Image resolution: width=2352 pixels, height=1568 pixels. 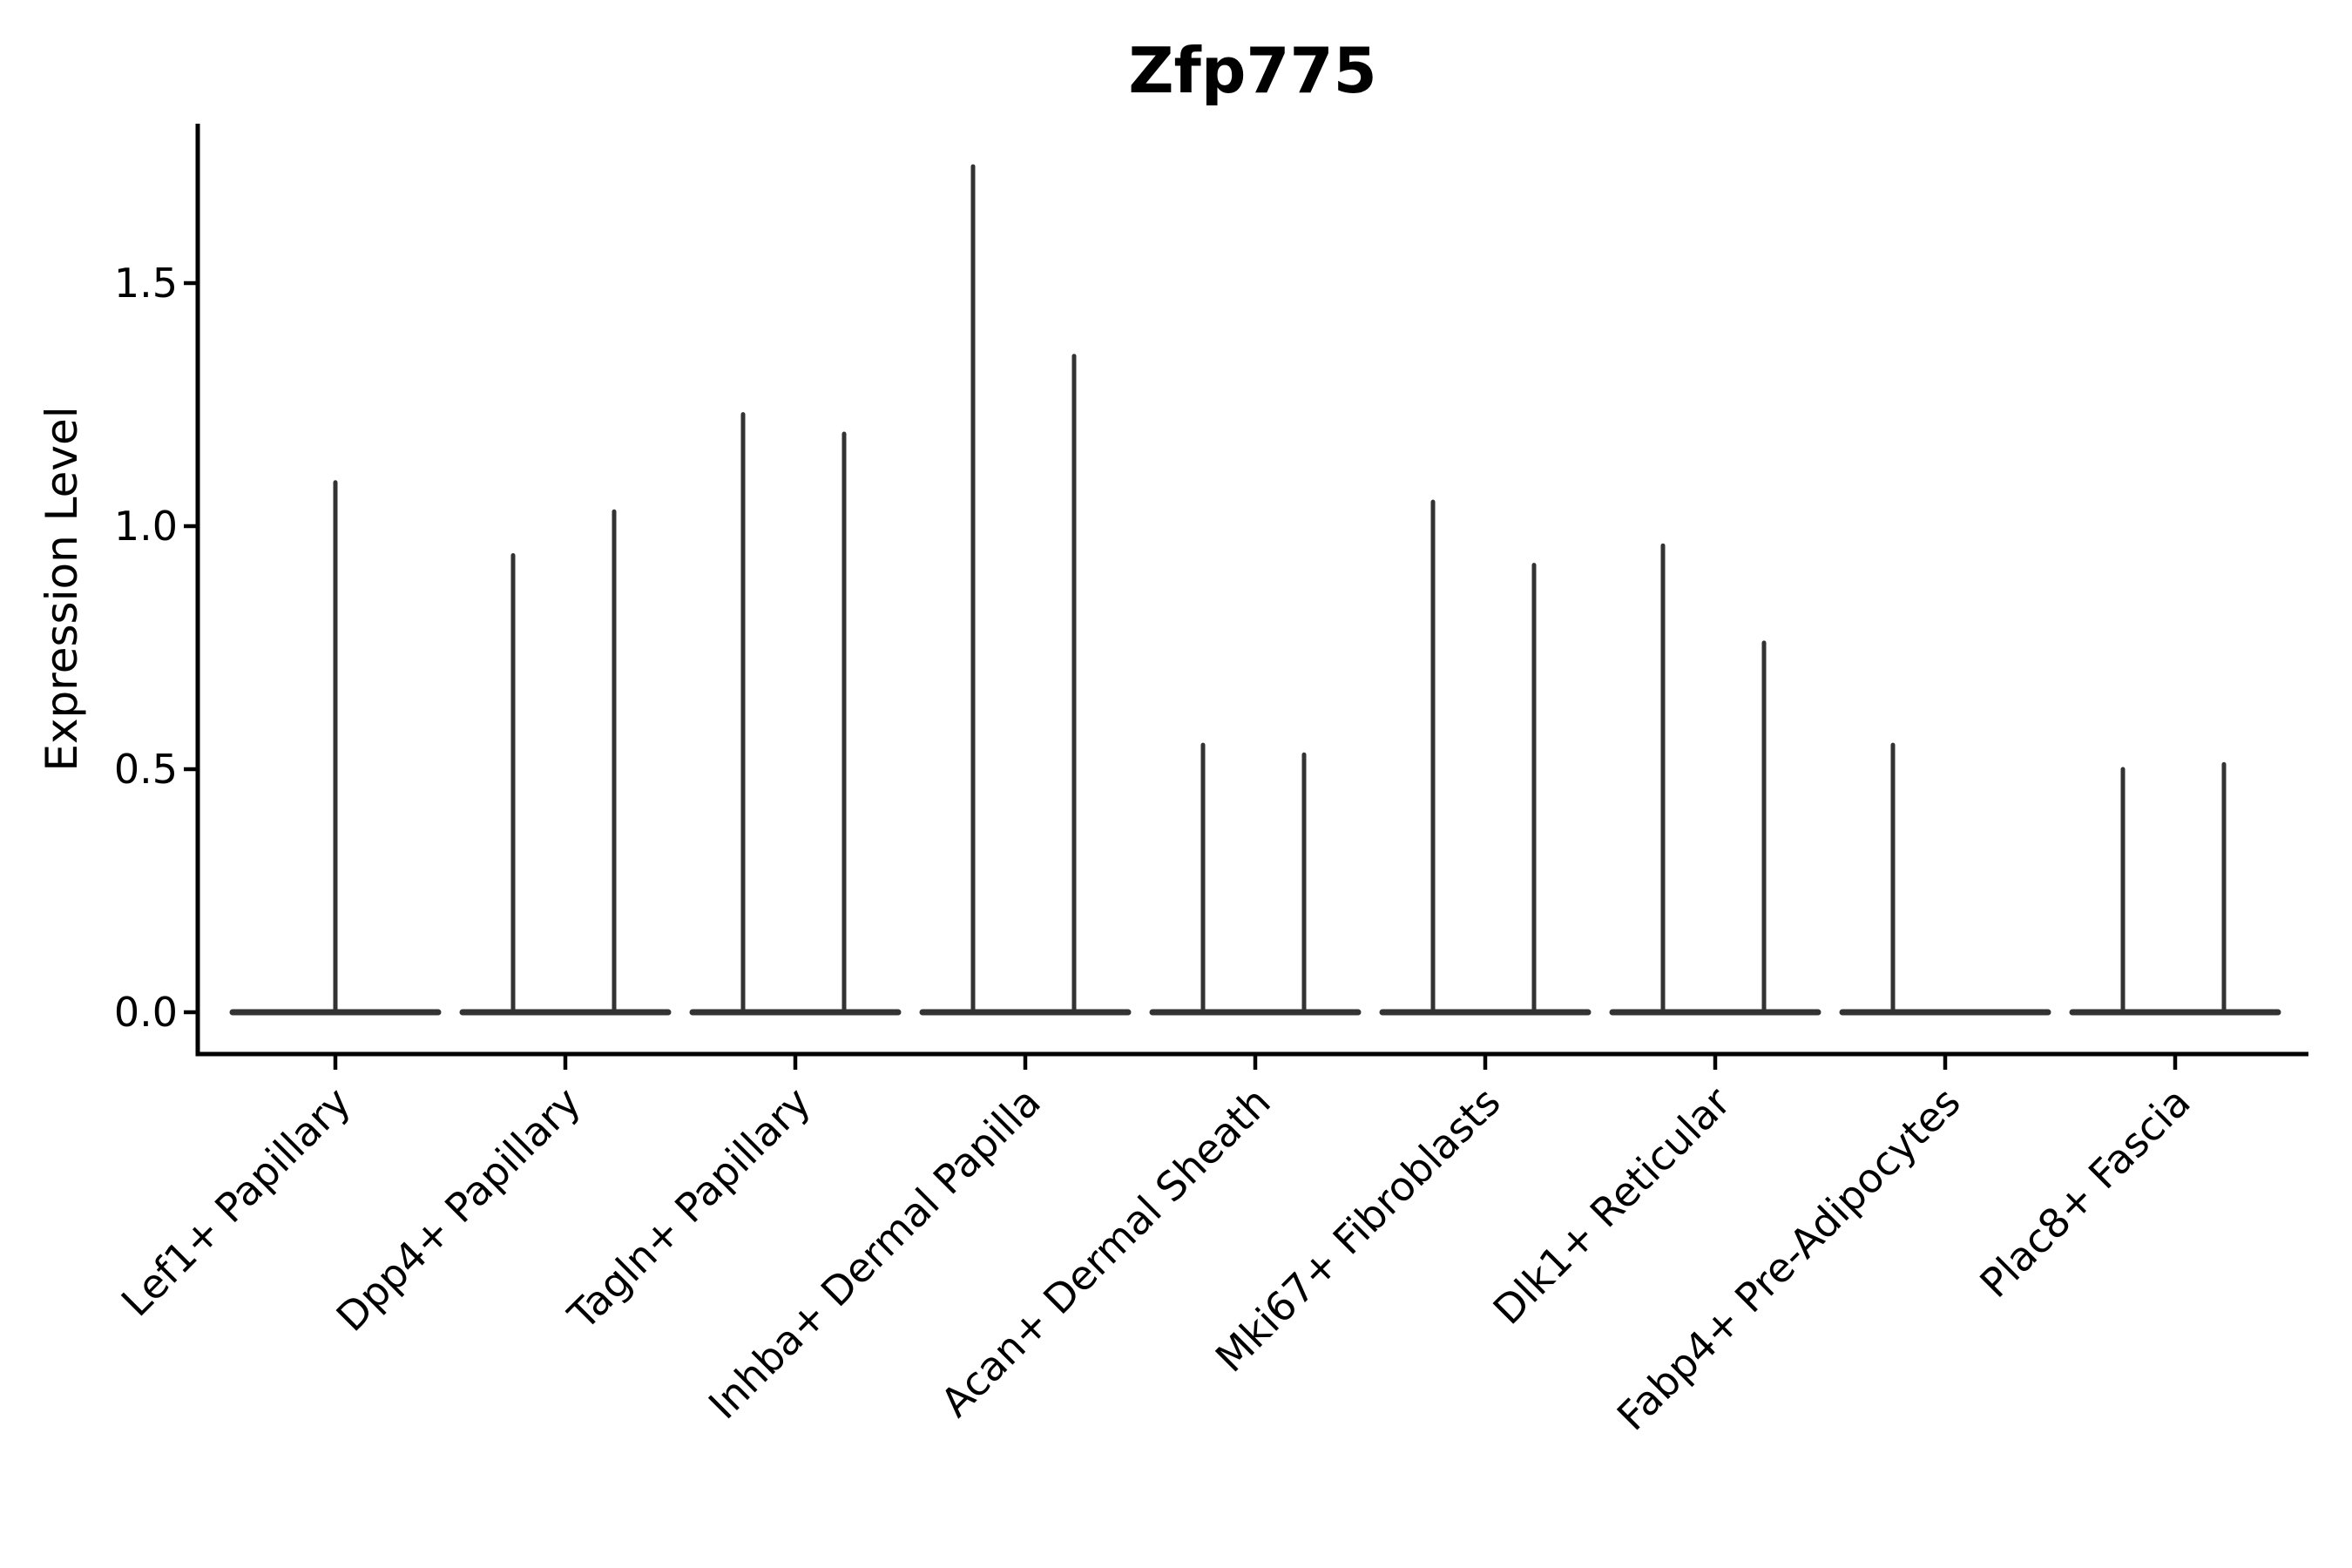 What do you see at coordinates (689, 1209) in the screenshot?
I see `x-tick-label: Tagln+ Papillary` at bounding box center [689, 1209].